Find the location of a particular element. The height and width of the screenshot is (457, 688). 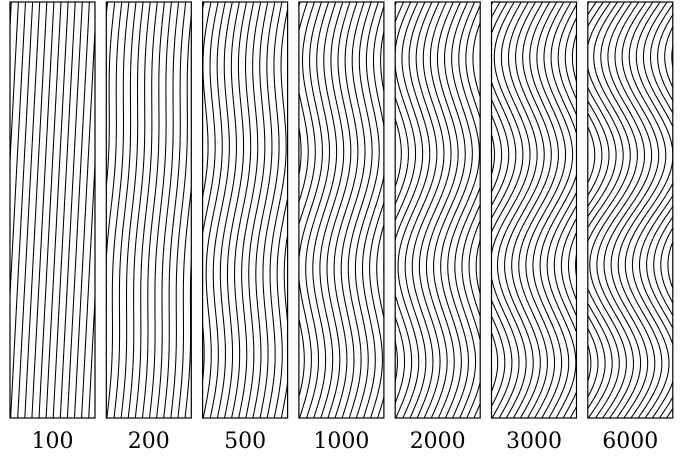

panel-7: 6000 is located at coordinates (637, 227).